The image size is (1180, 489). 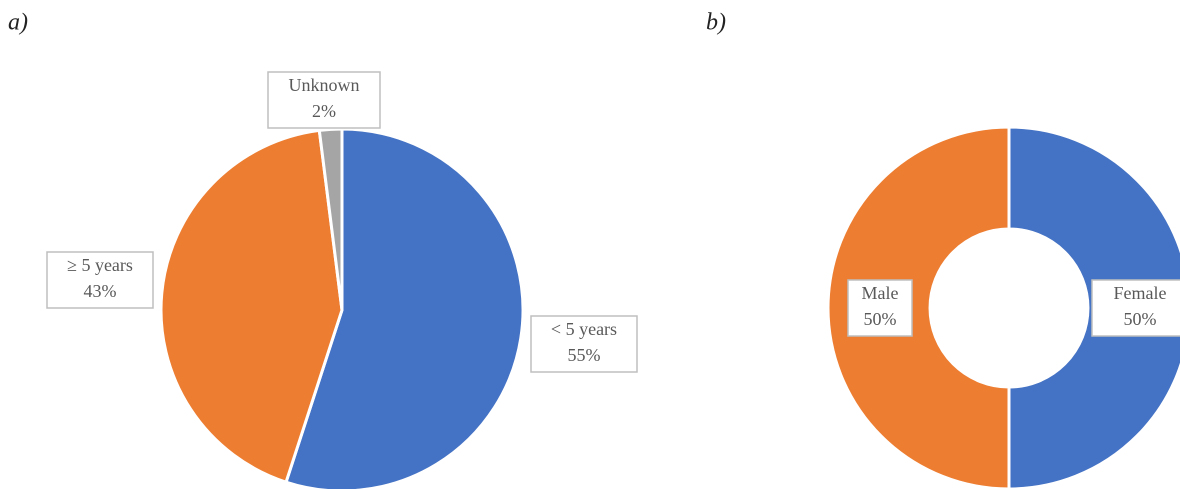 What do you see at coordinates (324, 85) in the screenshot?
I see `category-label: Unknown` at bounding box center [324, 85].